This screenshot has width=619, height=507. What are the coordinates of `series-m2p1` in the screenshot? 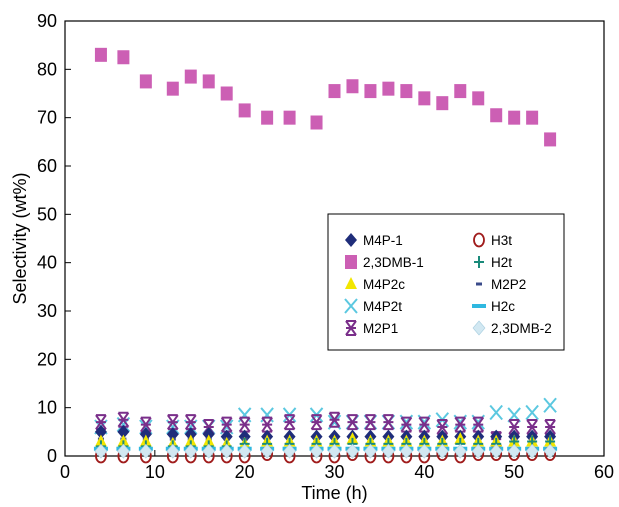 It's located at (325, 429).